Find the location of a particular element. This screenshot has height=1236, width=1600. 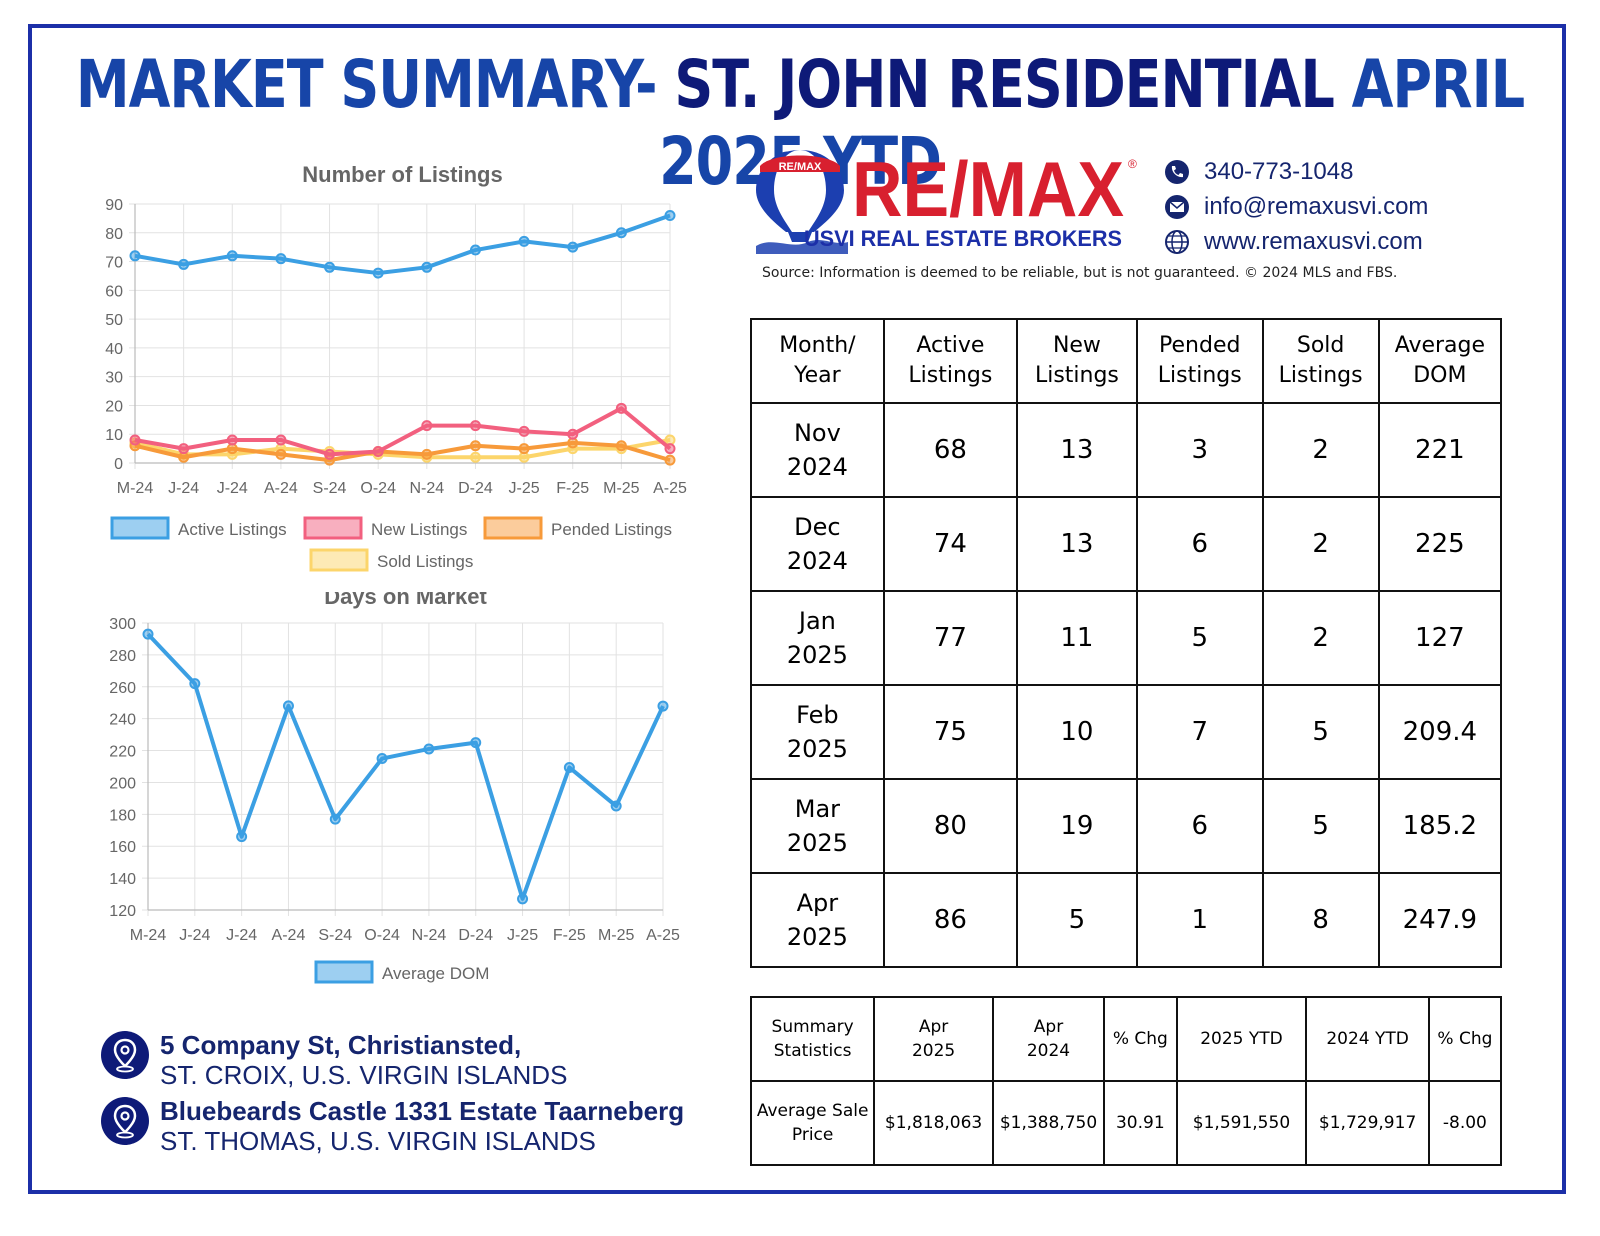

remax-logo: RE/MAX RE/MAX ® USVI REAL ESTATE BROKERS is located at coordinates (946, 200).